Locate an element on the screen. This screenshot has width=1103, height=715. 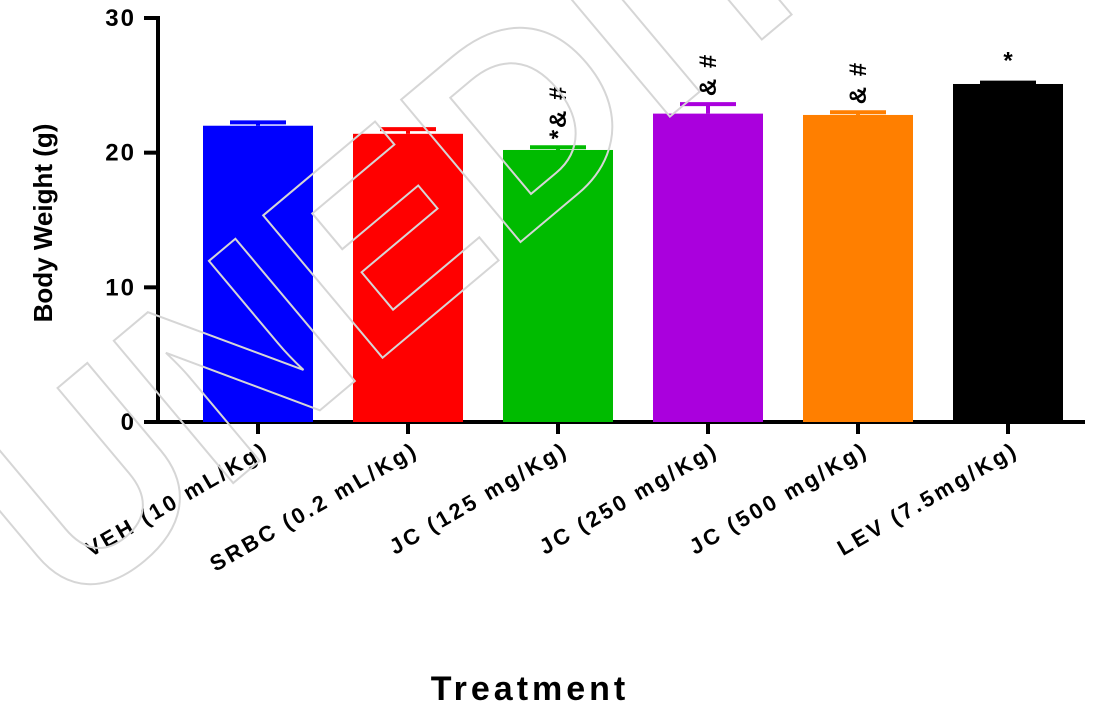
significance-label: * is located at coordinates (1008, 61).